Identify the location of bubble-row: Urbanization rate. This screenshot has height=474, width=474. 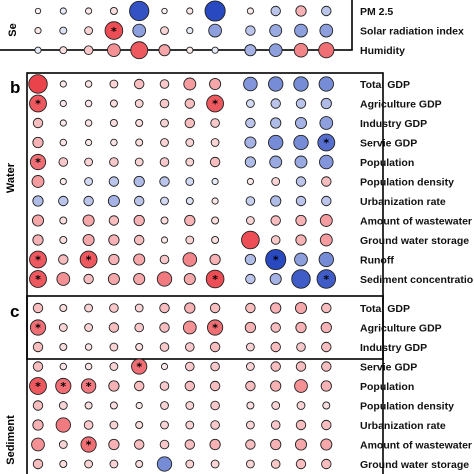
(239, 201).